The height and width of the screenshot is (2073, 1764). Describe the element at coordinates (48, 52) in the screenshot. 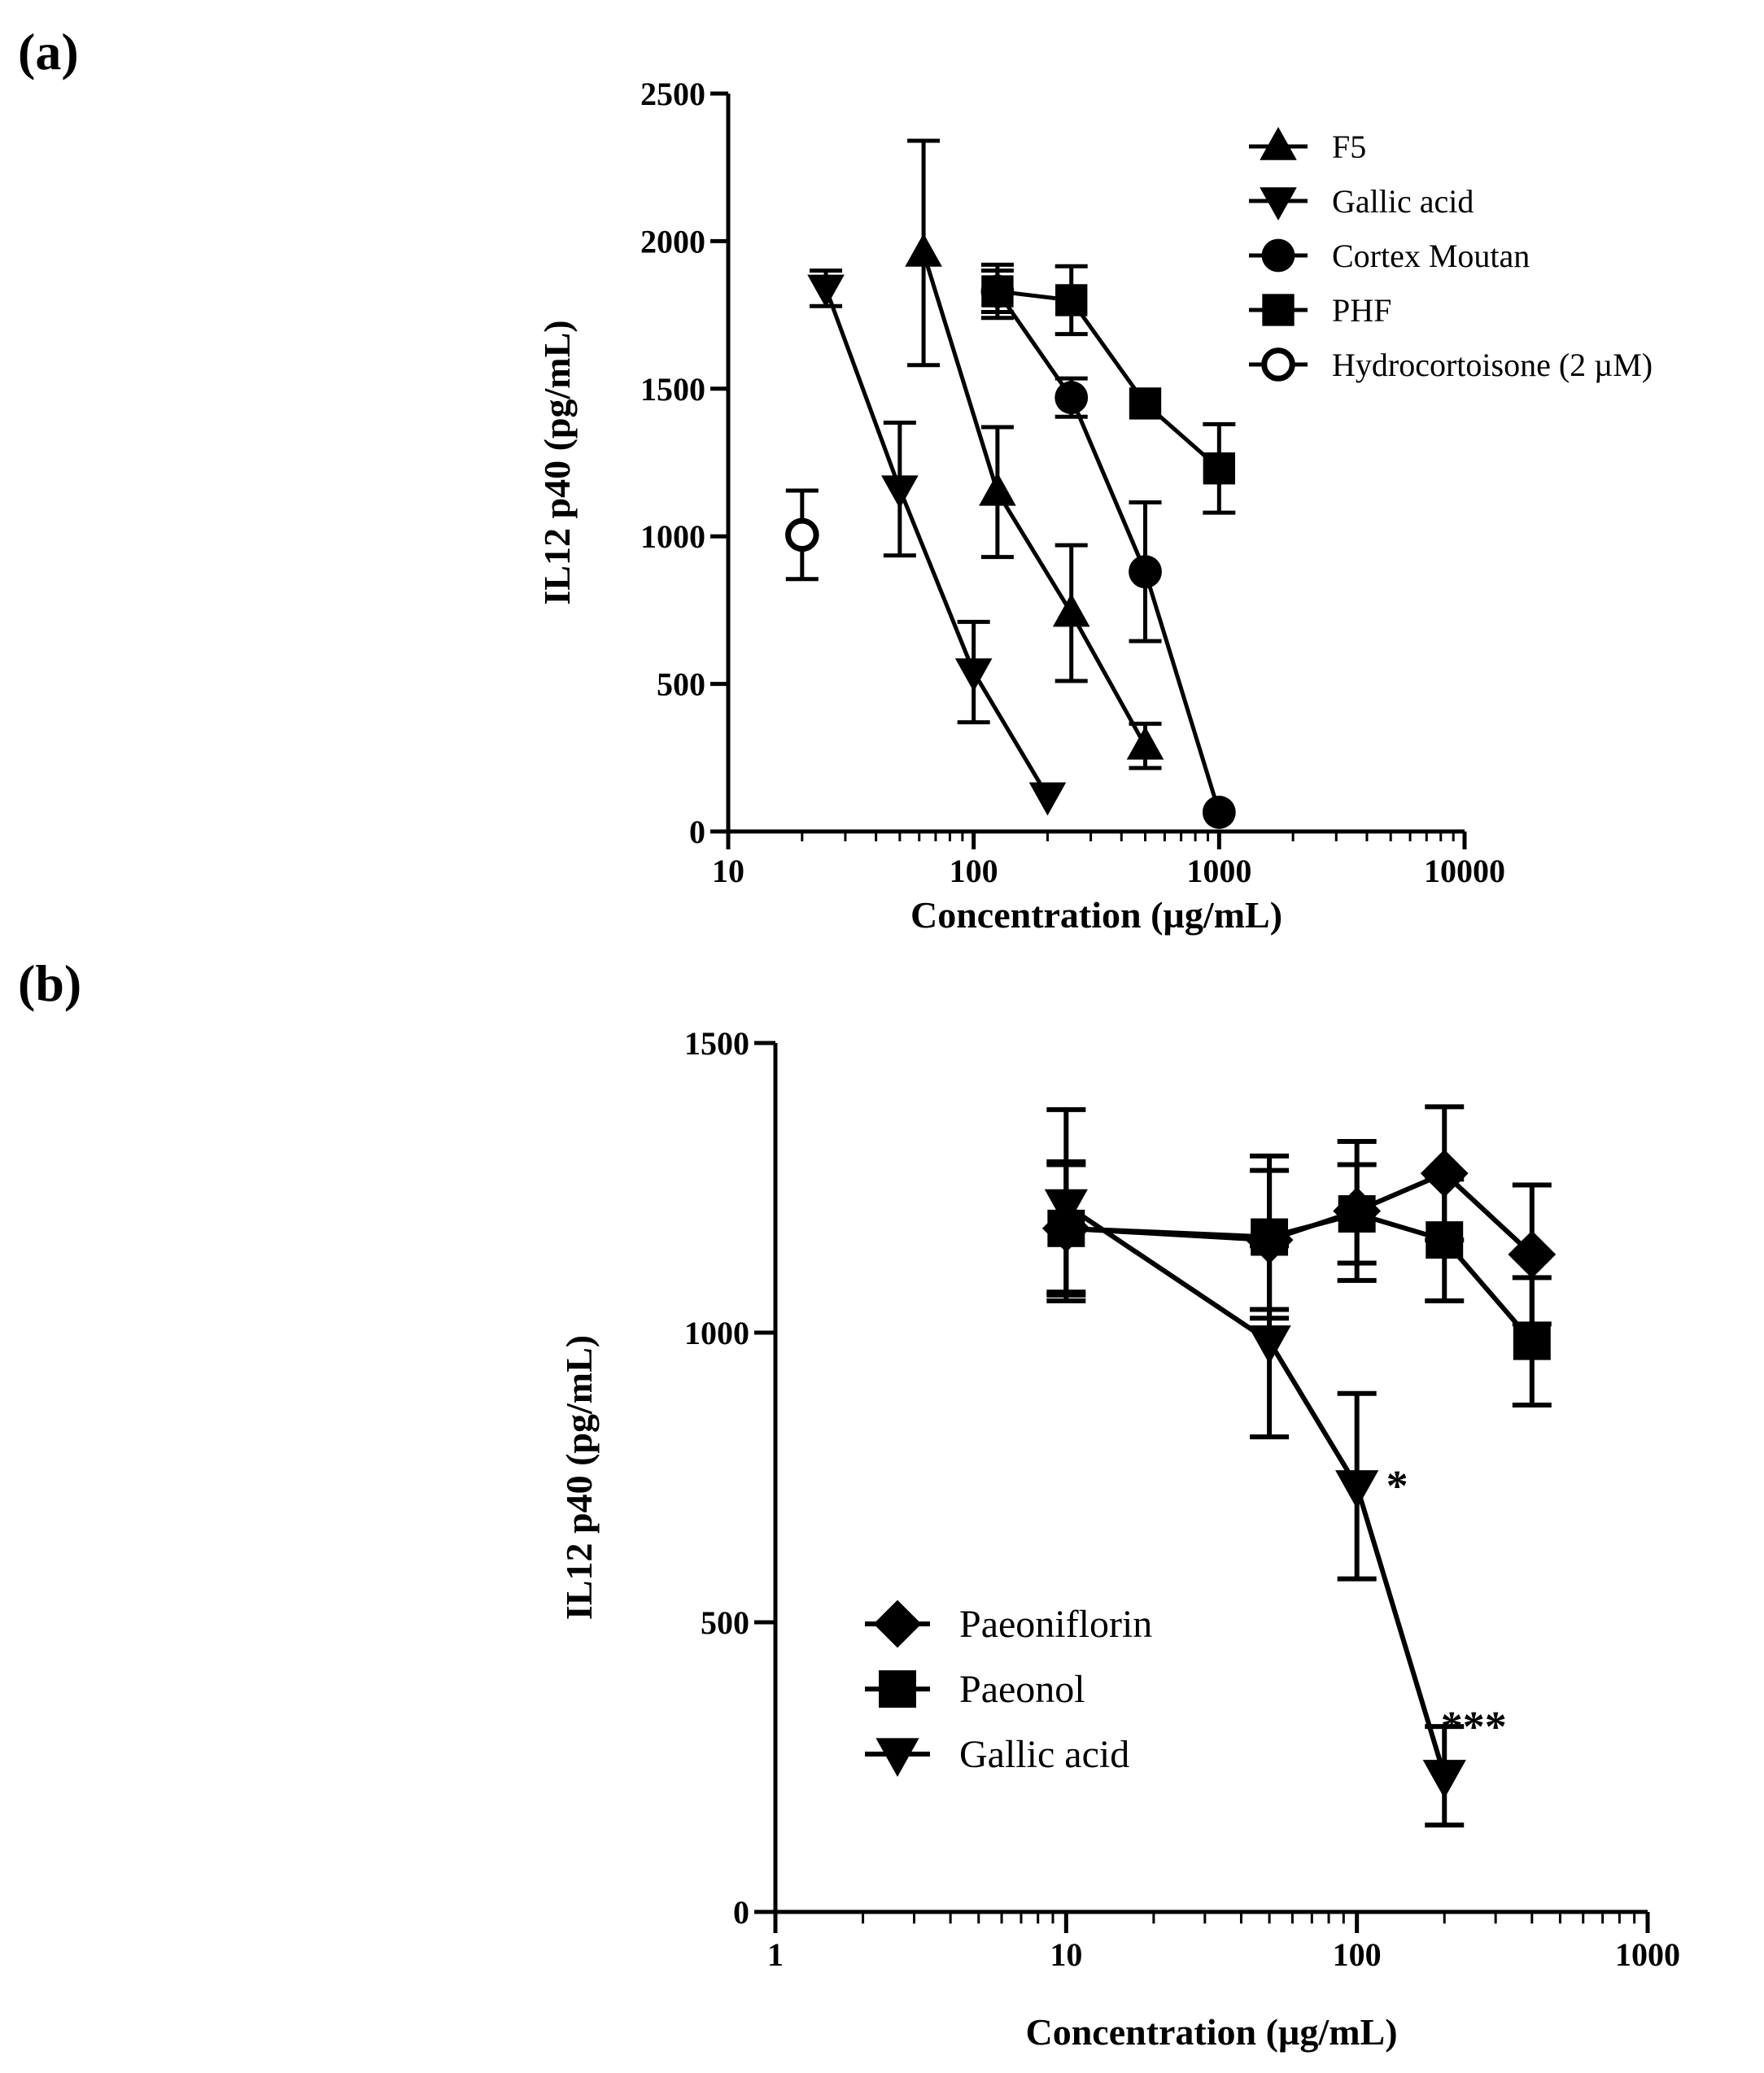

I see `panel-label-a: (a)` at that location.